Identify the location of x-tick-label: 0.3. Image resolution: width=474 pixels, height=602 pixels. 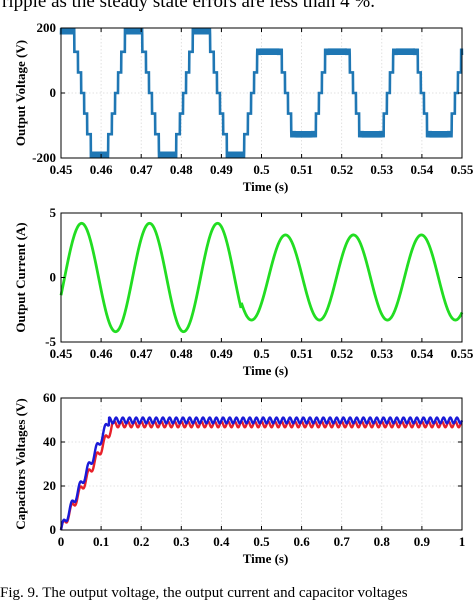
(181, 541).